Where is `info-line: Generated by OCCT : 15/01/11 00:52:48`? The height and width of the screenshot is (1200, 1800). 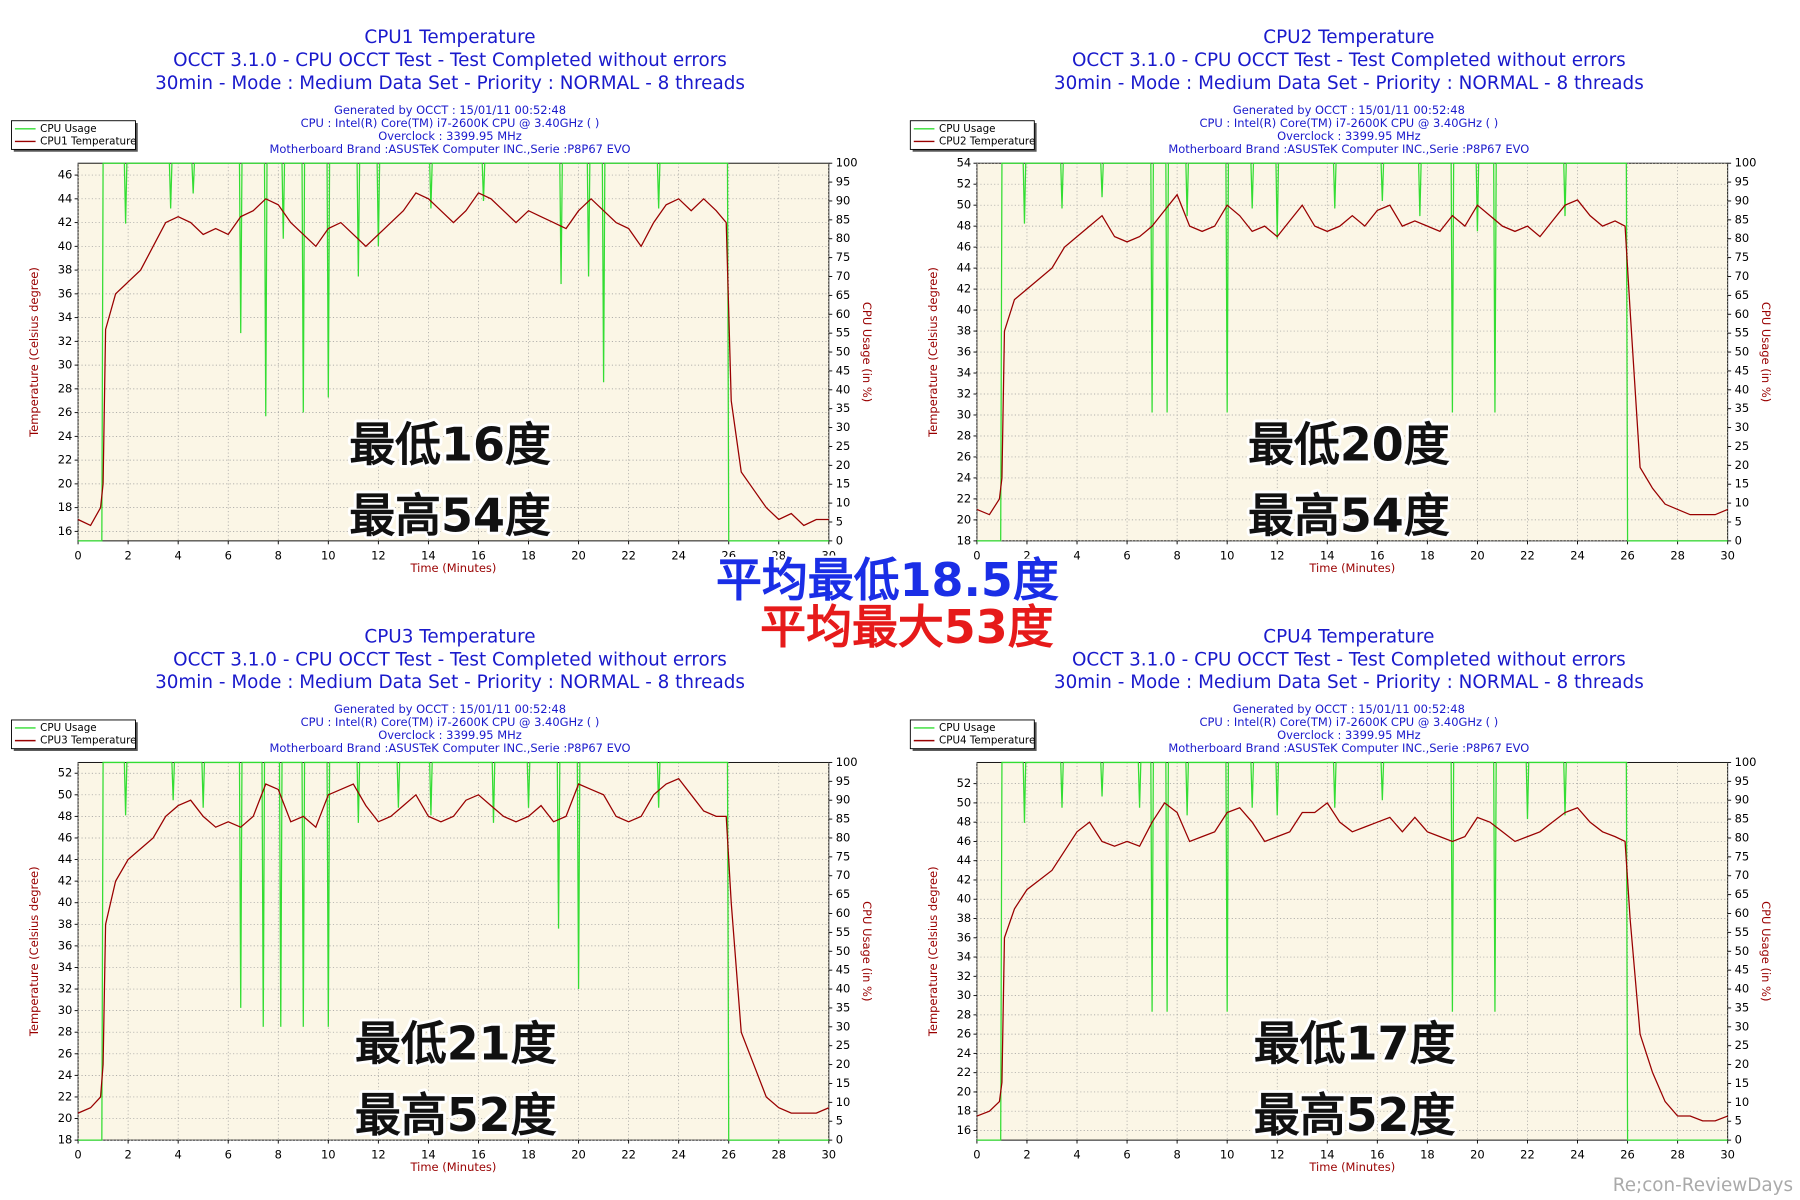
info-line: Generated by OCCT : 15/01/11 00:52:48 is located at coordinates (450, 709).